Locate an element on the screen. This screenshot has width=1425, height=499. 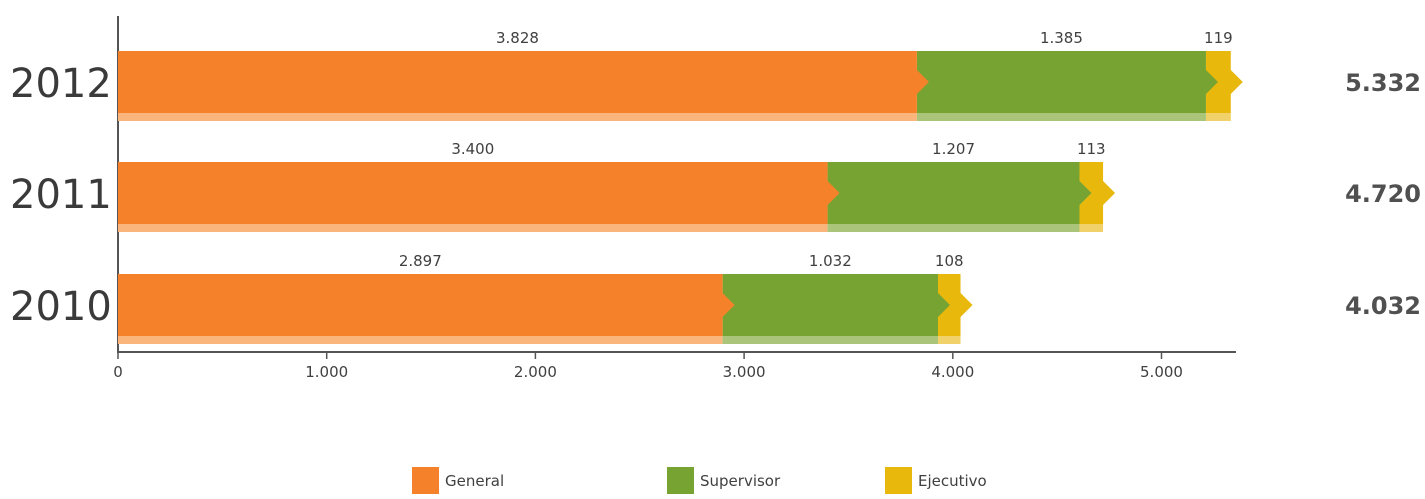
data-label: 1.207 is located at coordinates (953, 149).